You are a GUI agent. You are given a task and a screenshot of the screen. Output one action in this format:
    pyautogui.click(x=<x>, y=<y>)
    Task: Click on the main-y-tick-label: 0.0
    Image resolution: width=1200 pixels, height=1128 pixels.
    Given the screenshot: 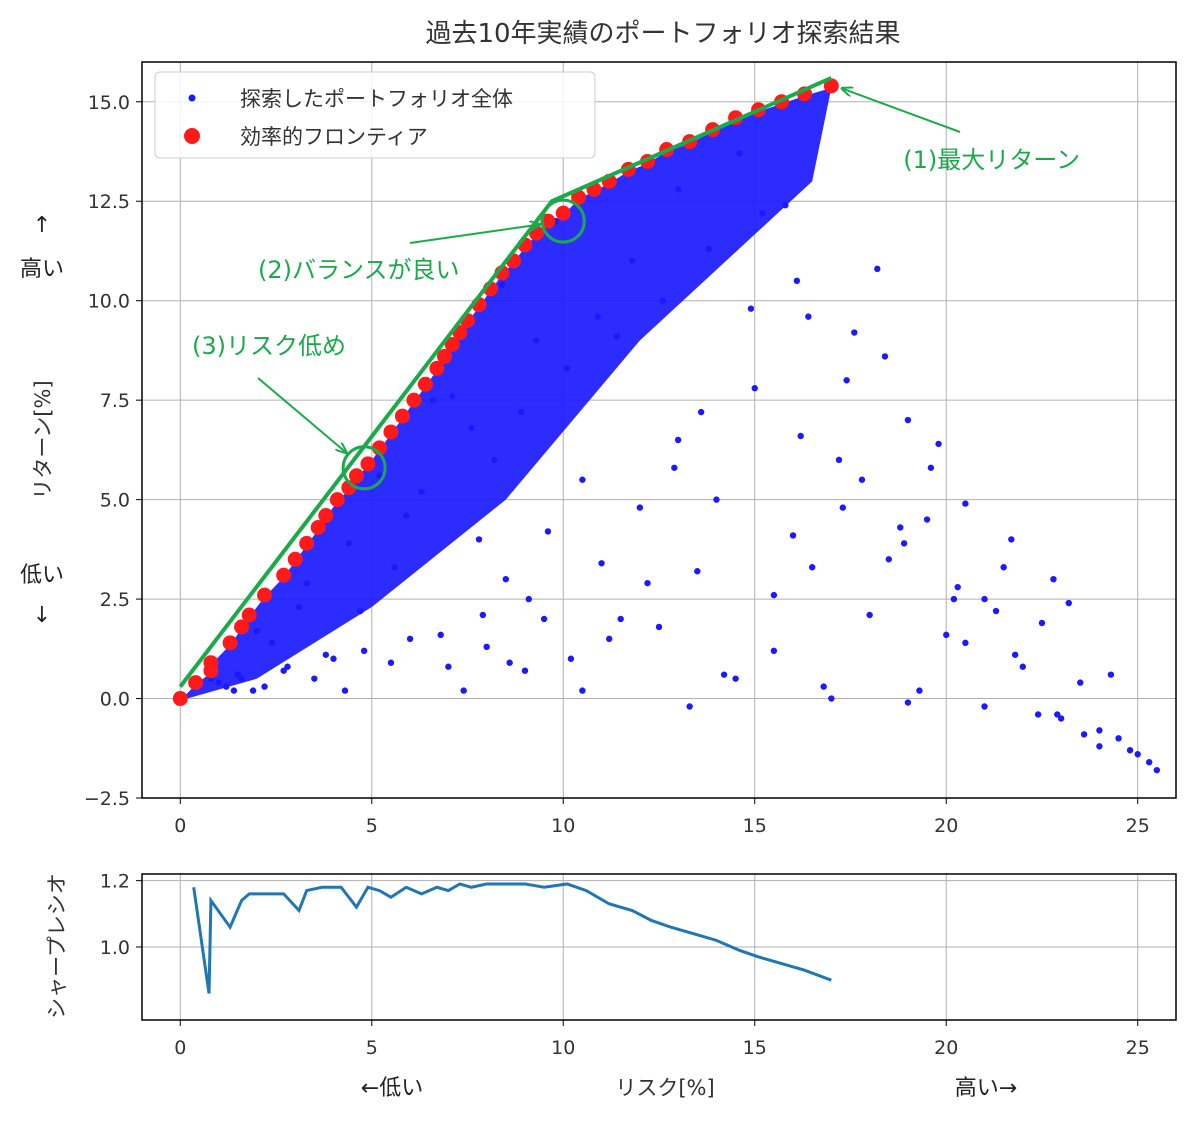 What is the action you would take?
    pyautogui.click(x=115, y=700)
    